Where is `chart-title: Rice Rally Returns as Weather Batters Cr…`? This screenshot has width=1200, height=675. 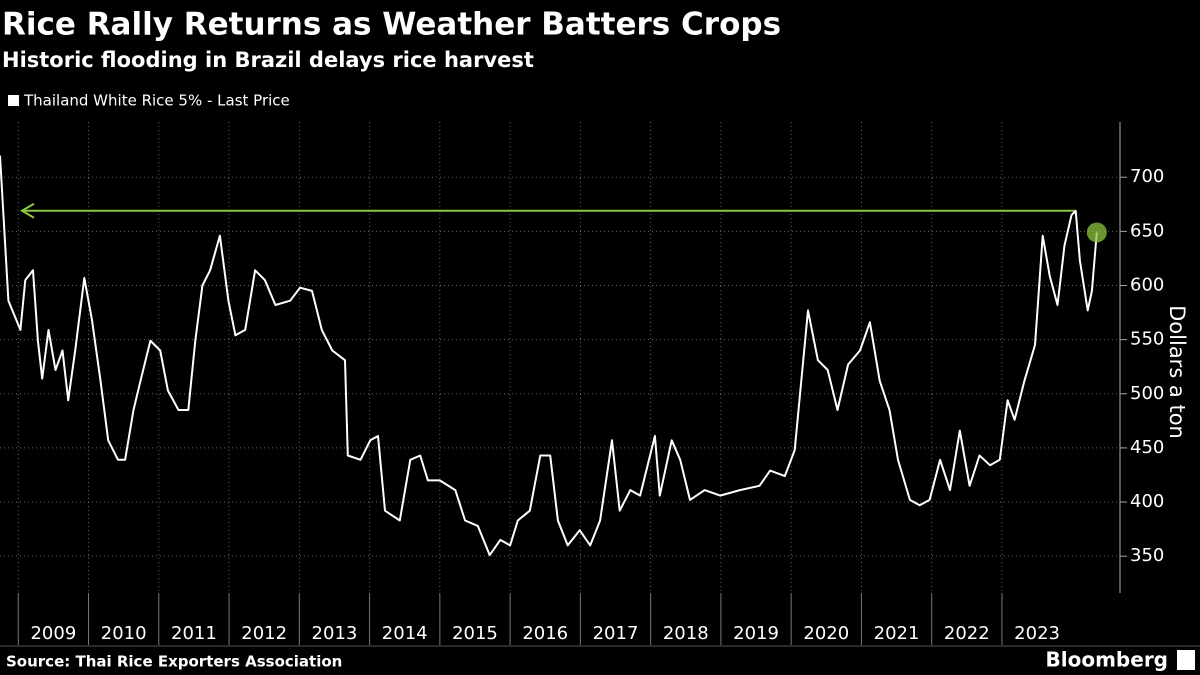
chart-title: Rice Rally Returns as Weather Batters Cr… is located at coordinates (391, 25).